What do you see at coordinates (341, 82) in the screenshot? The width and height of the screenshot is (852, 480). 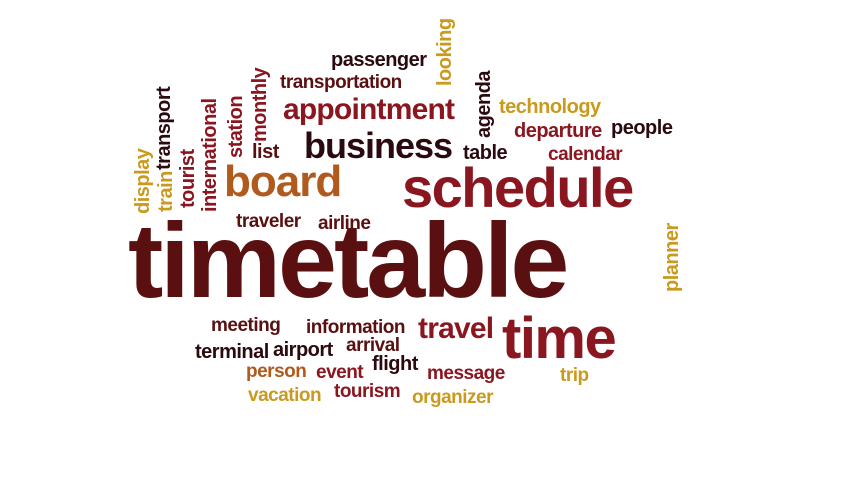 I see `word-transportation: transportation` at bounding box center [341, 82].